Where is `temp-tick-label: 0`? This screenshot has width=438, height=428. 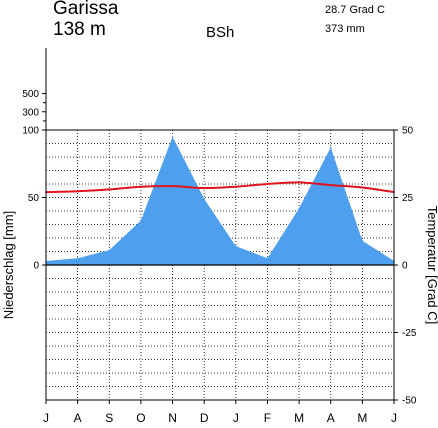 temp-tick-label: 0 is located at coordinates (405, 266).